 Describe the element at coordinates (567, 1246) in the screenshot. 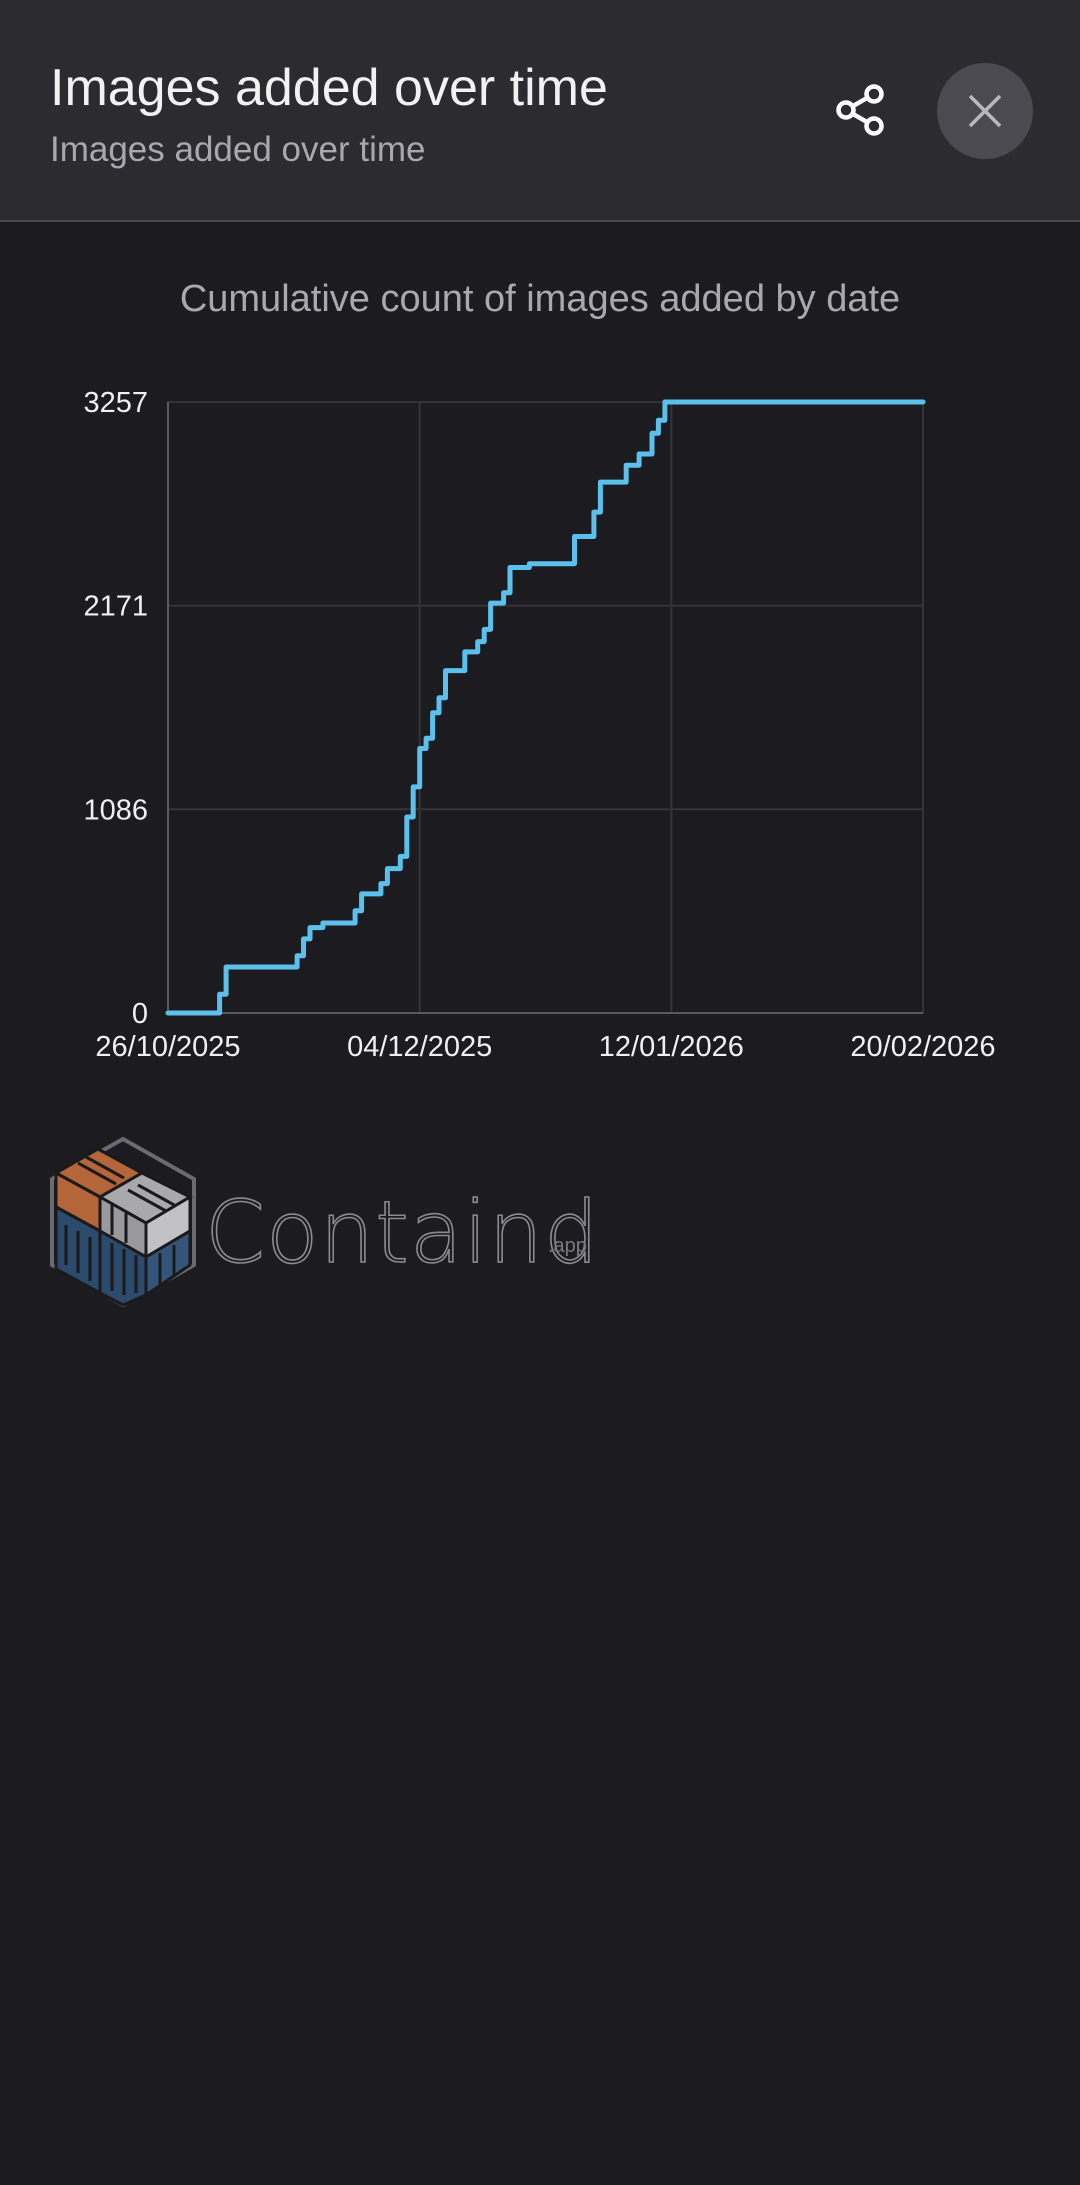

I see `logo-suffix: .app` at that location.